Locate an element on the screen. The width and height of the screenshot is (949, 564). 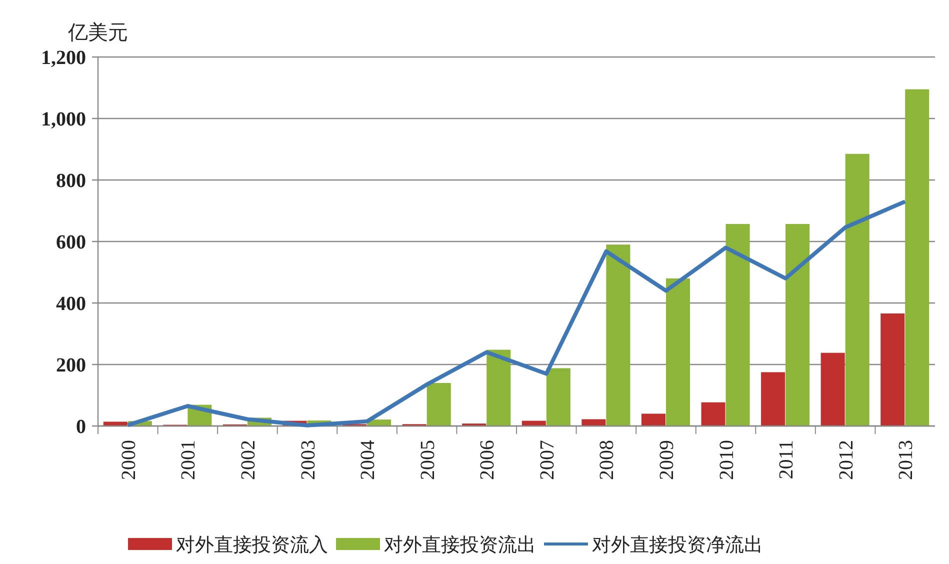
x-tick-label: 2006 is located at coordinates (487, 460).